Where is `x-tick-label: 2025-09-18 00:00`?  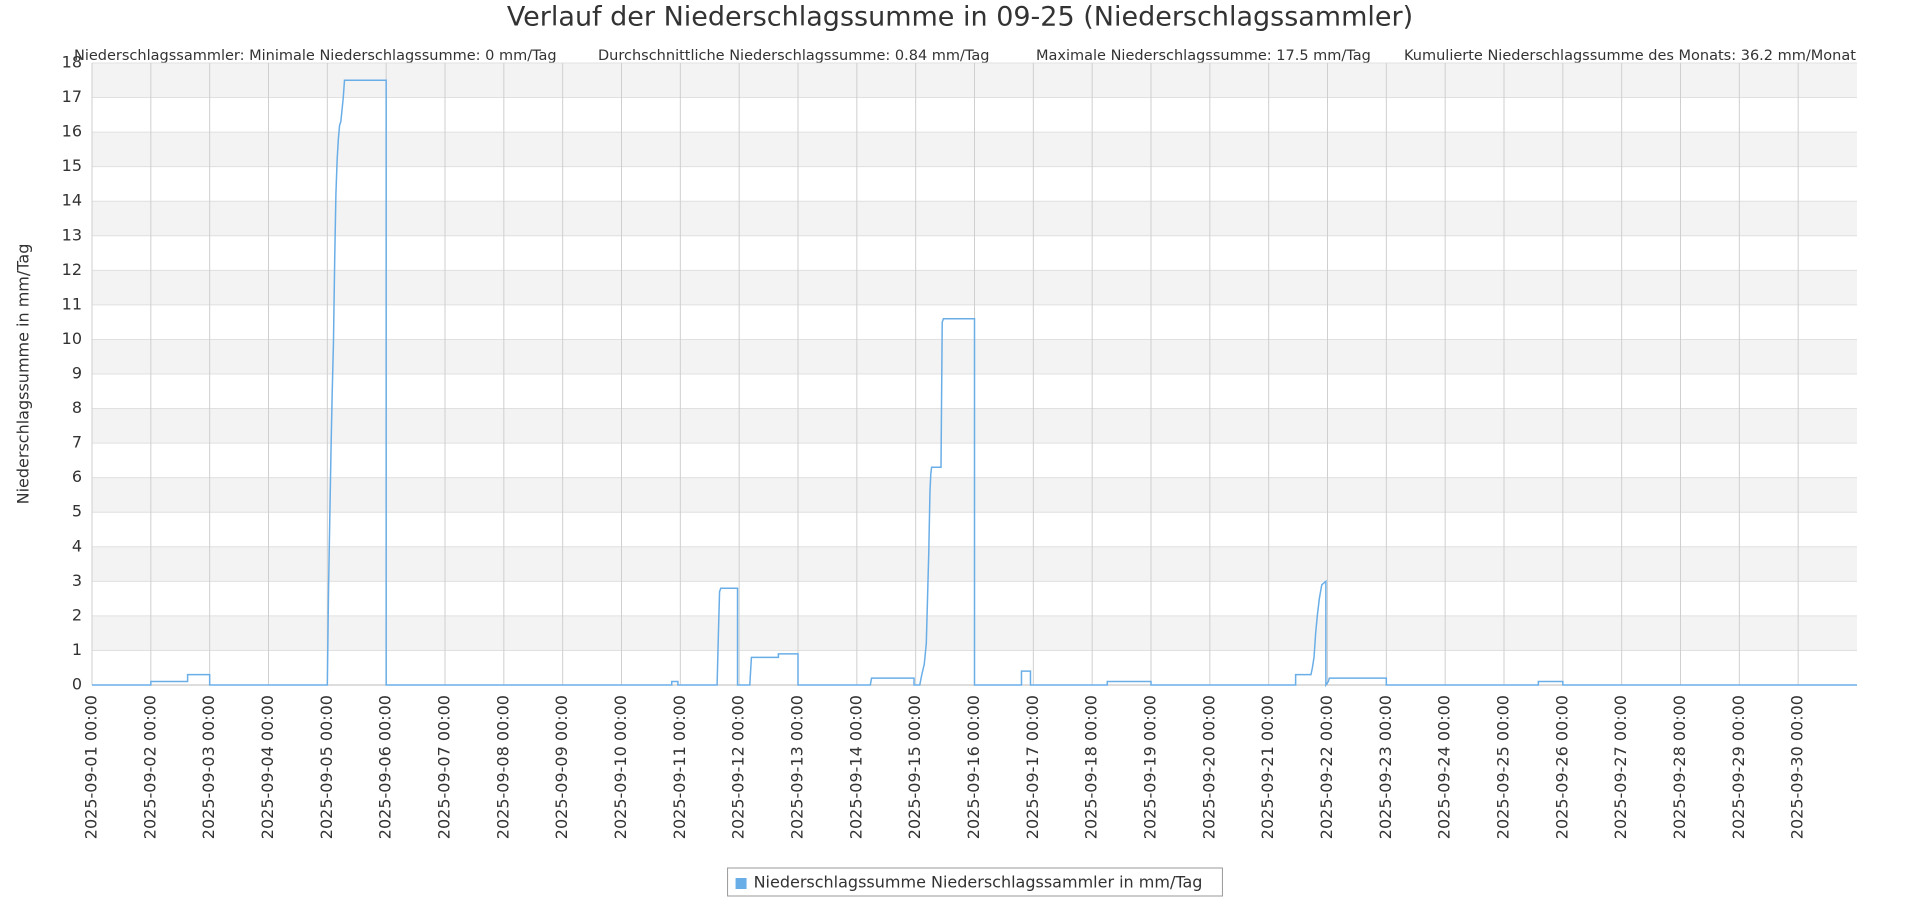
x-tick-label: 2025-09-18 00:00 is located at coordinates (1091, 767).